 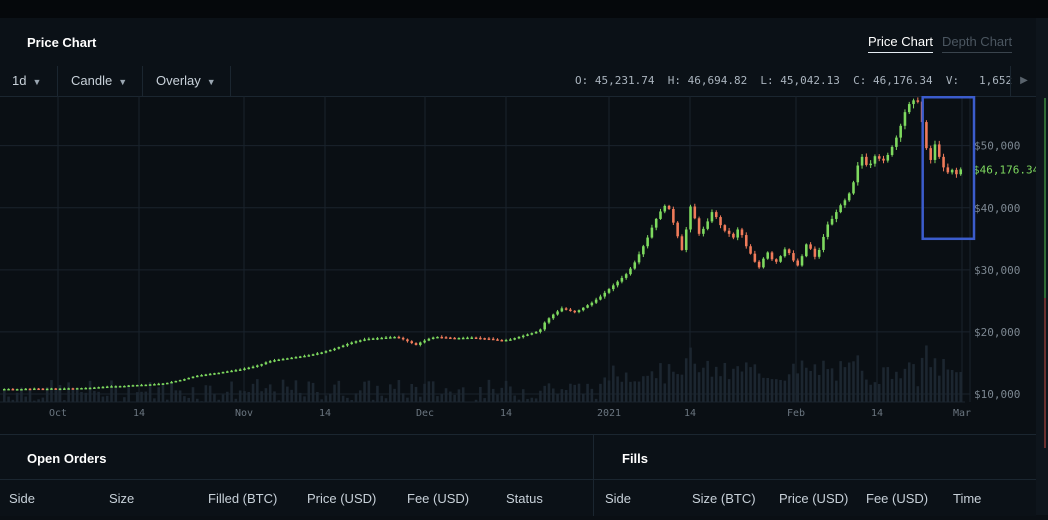 What do you see at coordinates (242, 498) in the screenshot?
I see `open-orders-col-filled: Filled (BTC)` at bounding box center [242, 498].